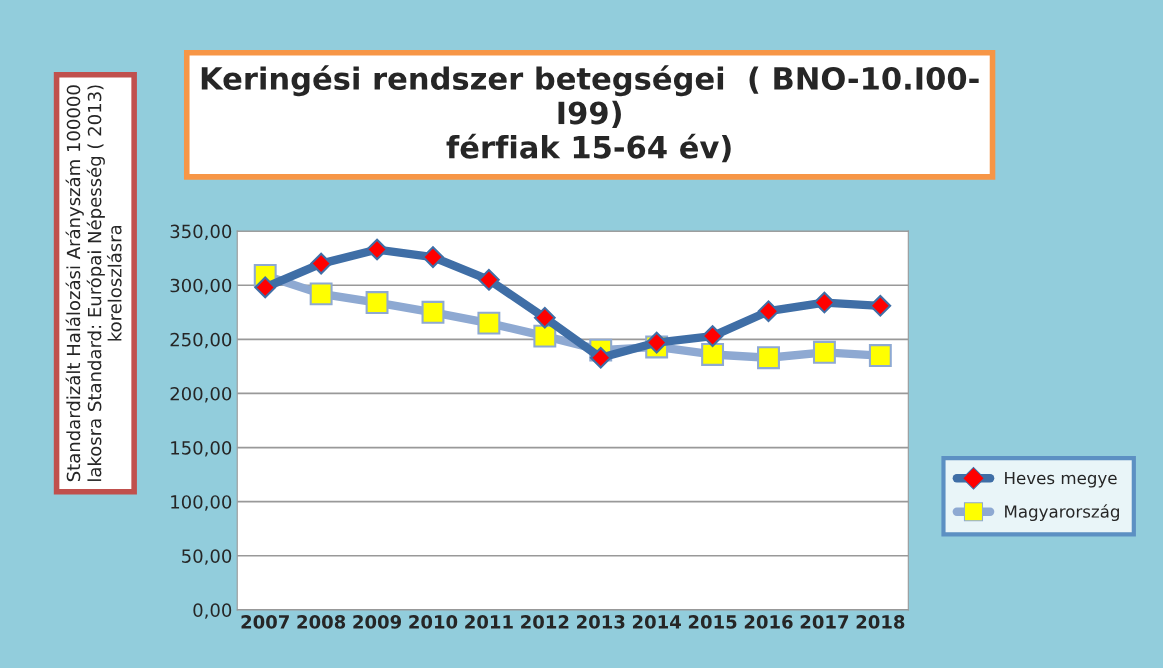 This screenshot has width=1163, height=668. I want to click on legend-label: Magyarország, so click(1062, 513).